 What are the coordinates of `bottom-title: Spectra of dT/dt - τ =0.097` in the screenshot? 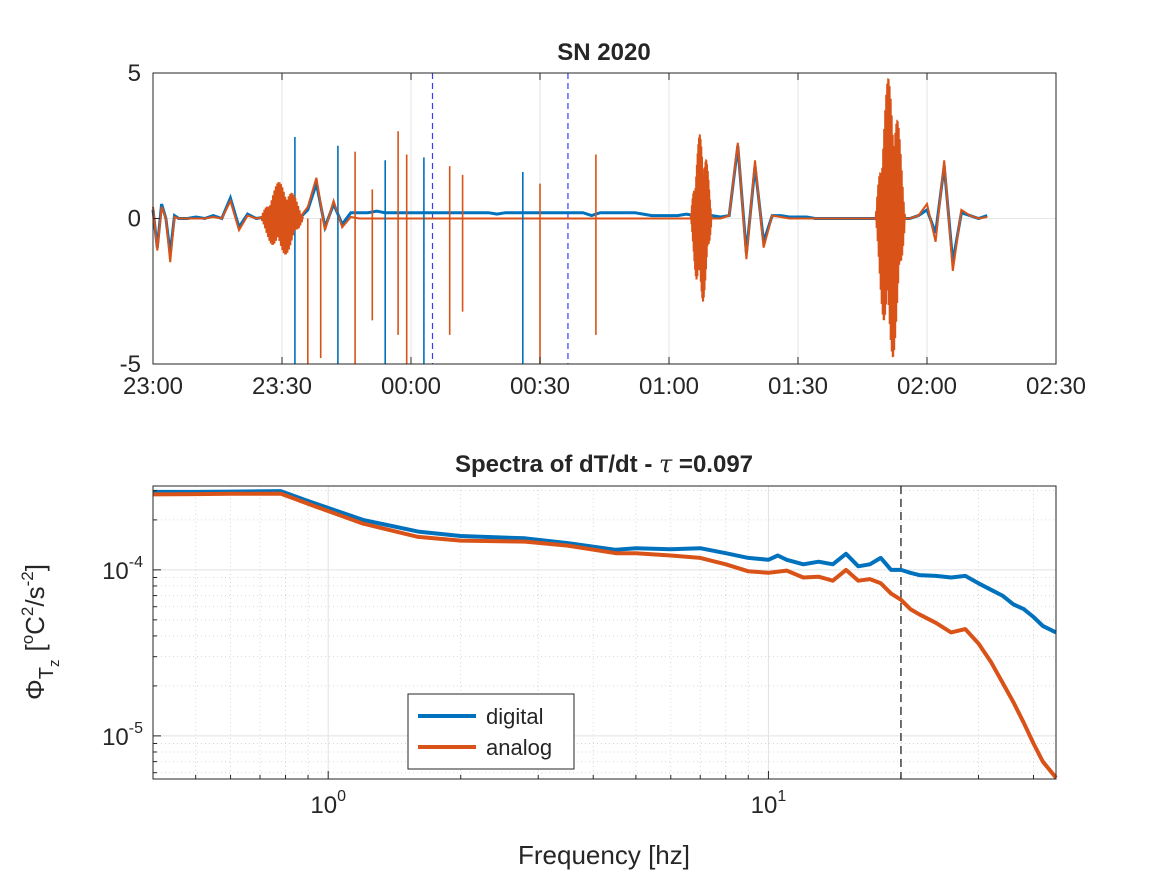 It's located at (604, 464).